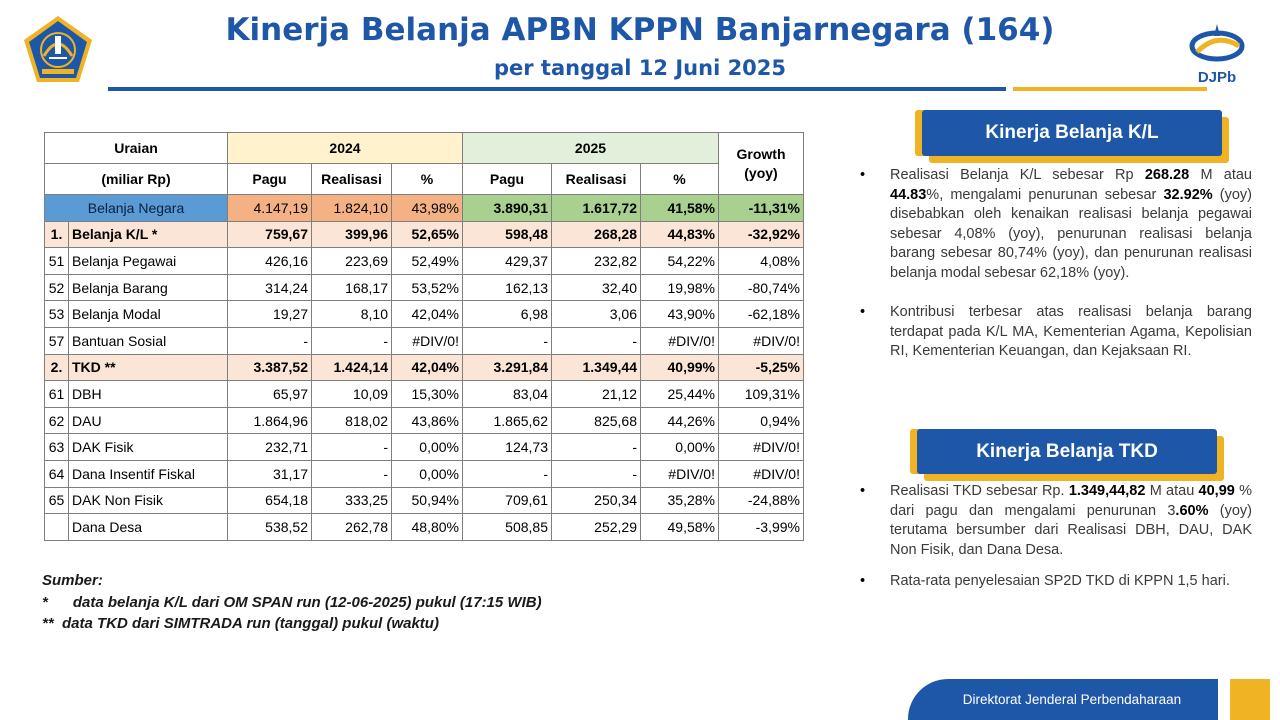 The width and height of the screenshot is (1280, 720). Describe the element at coordinates (596, 500) in the screenshot. I see `cell-r25: 250,34` at that location.